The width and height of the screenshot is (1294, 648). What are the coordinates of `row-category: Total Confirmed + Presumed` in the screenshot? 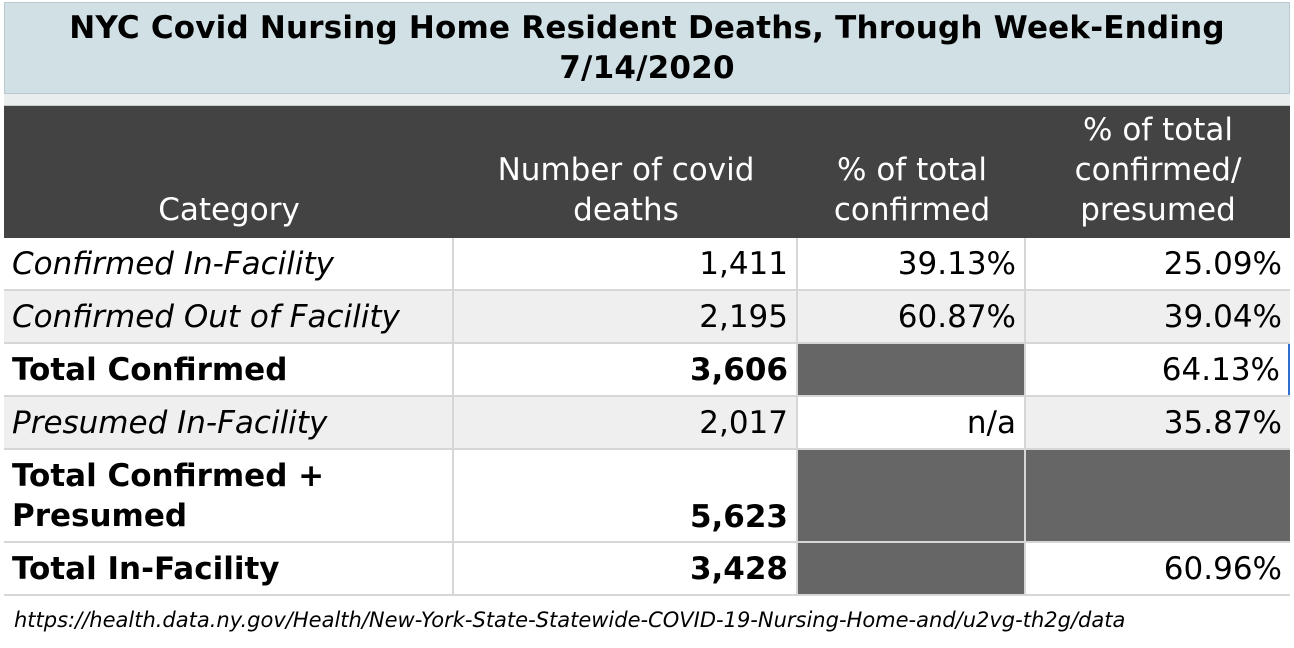 It's located at (229, 495).